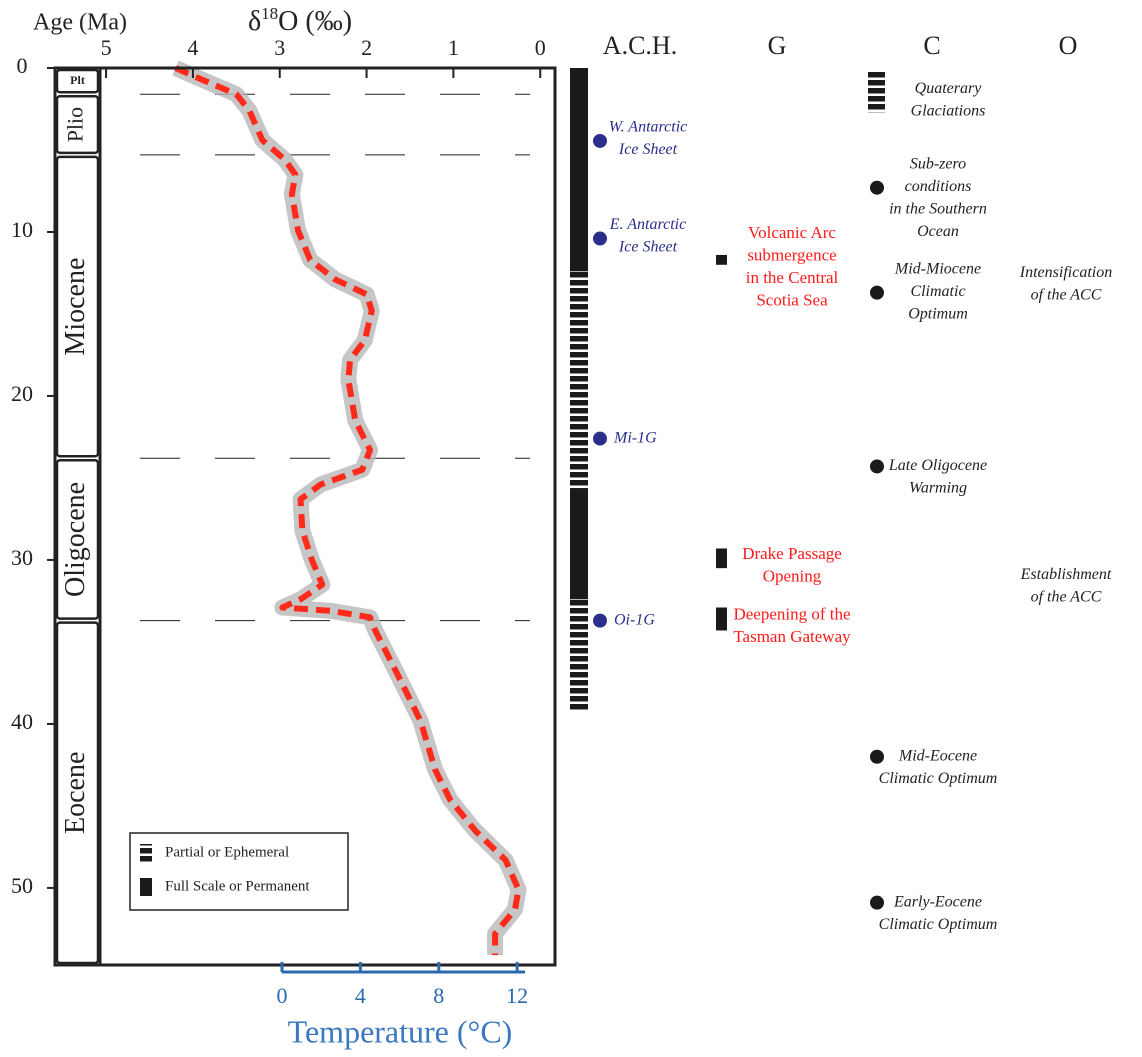 This screenshot has height=1057, width=1142. I want to click on c-event-label: Mid-Eocene, so click(937, 755).